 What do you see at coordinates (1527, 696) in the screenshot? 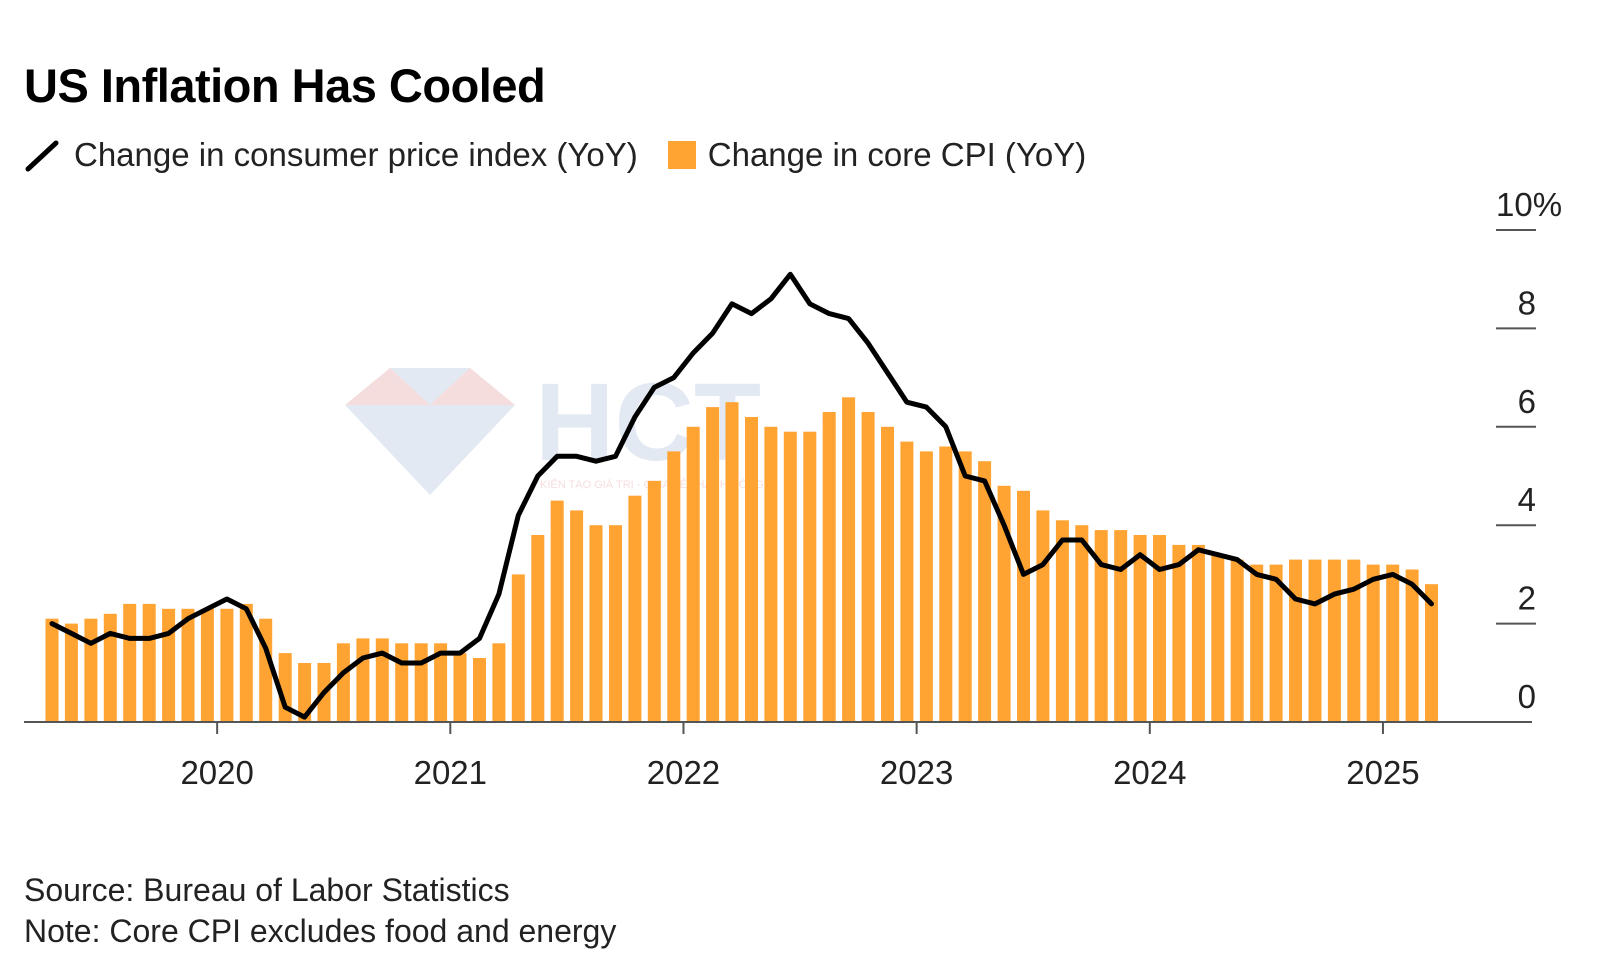
I see `y-tick-label: 0` at bounding box center [1527, 696].